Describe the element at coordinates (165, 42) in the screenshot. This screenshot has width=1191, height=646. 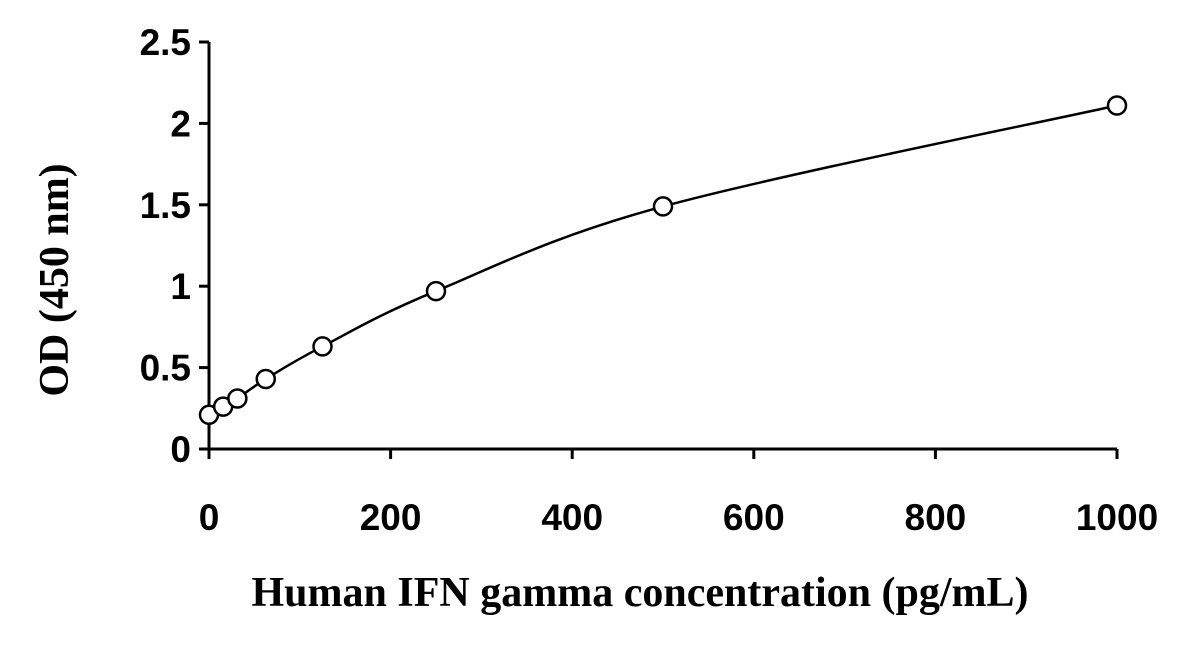
I see `y-tick-label: 2.5` at that location.